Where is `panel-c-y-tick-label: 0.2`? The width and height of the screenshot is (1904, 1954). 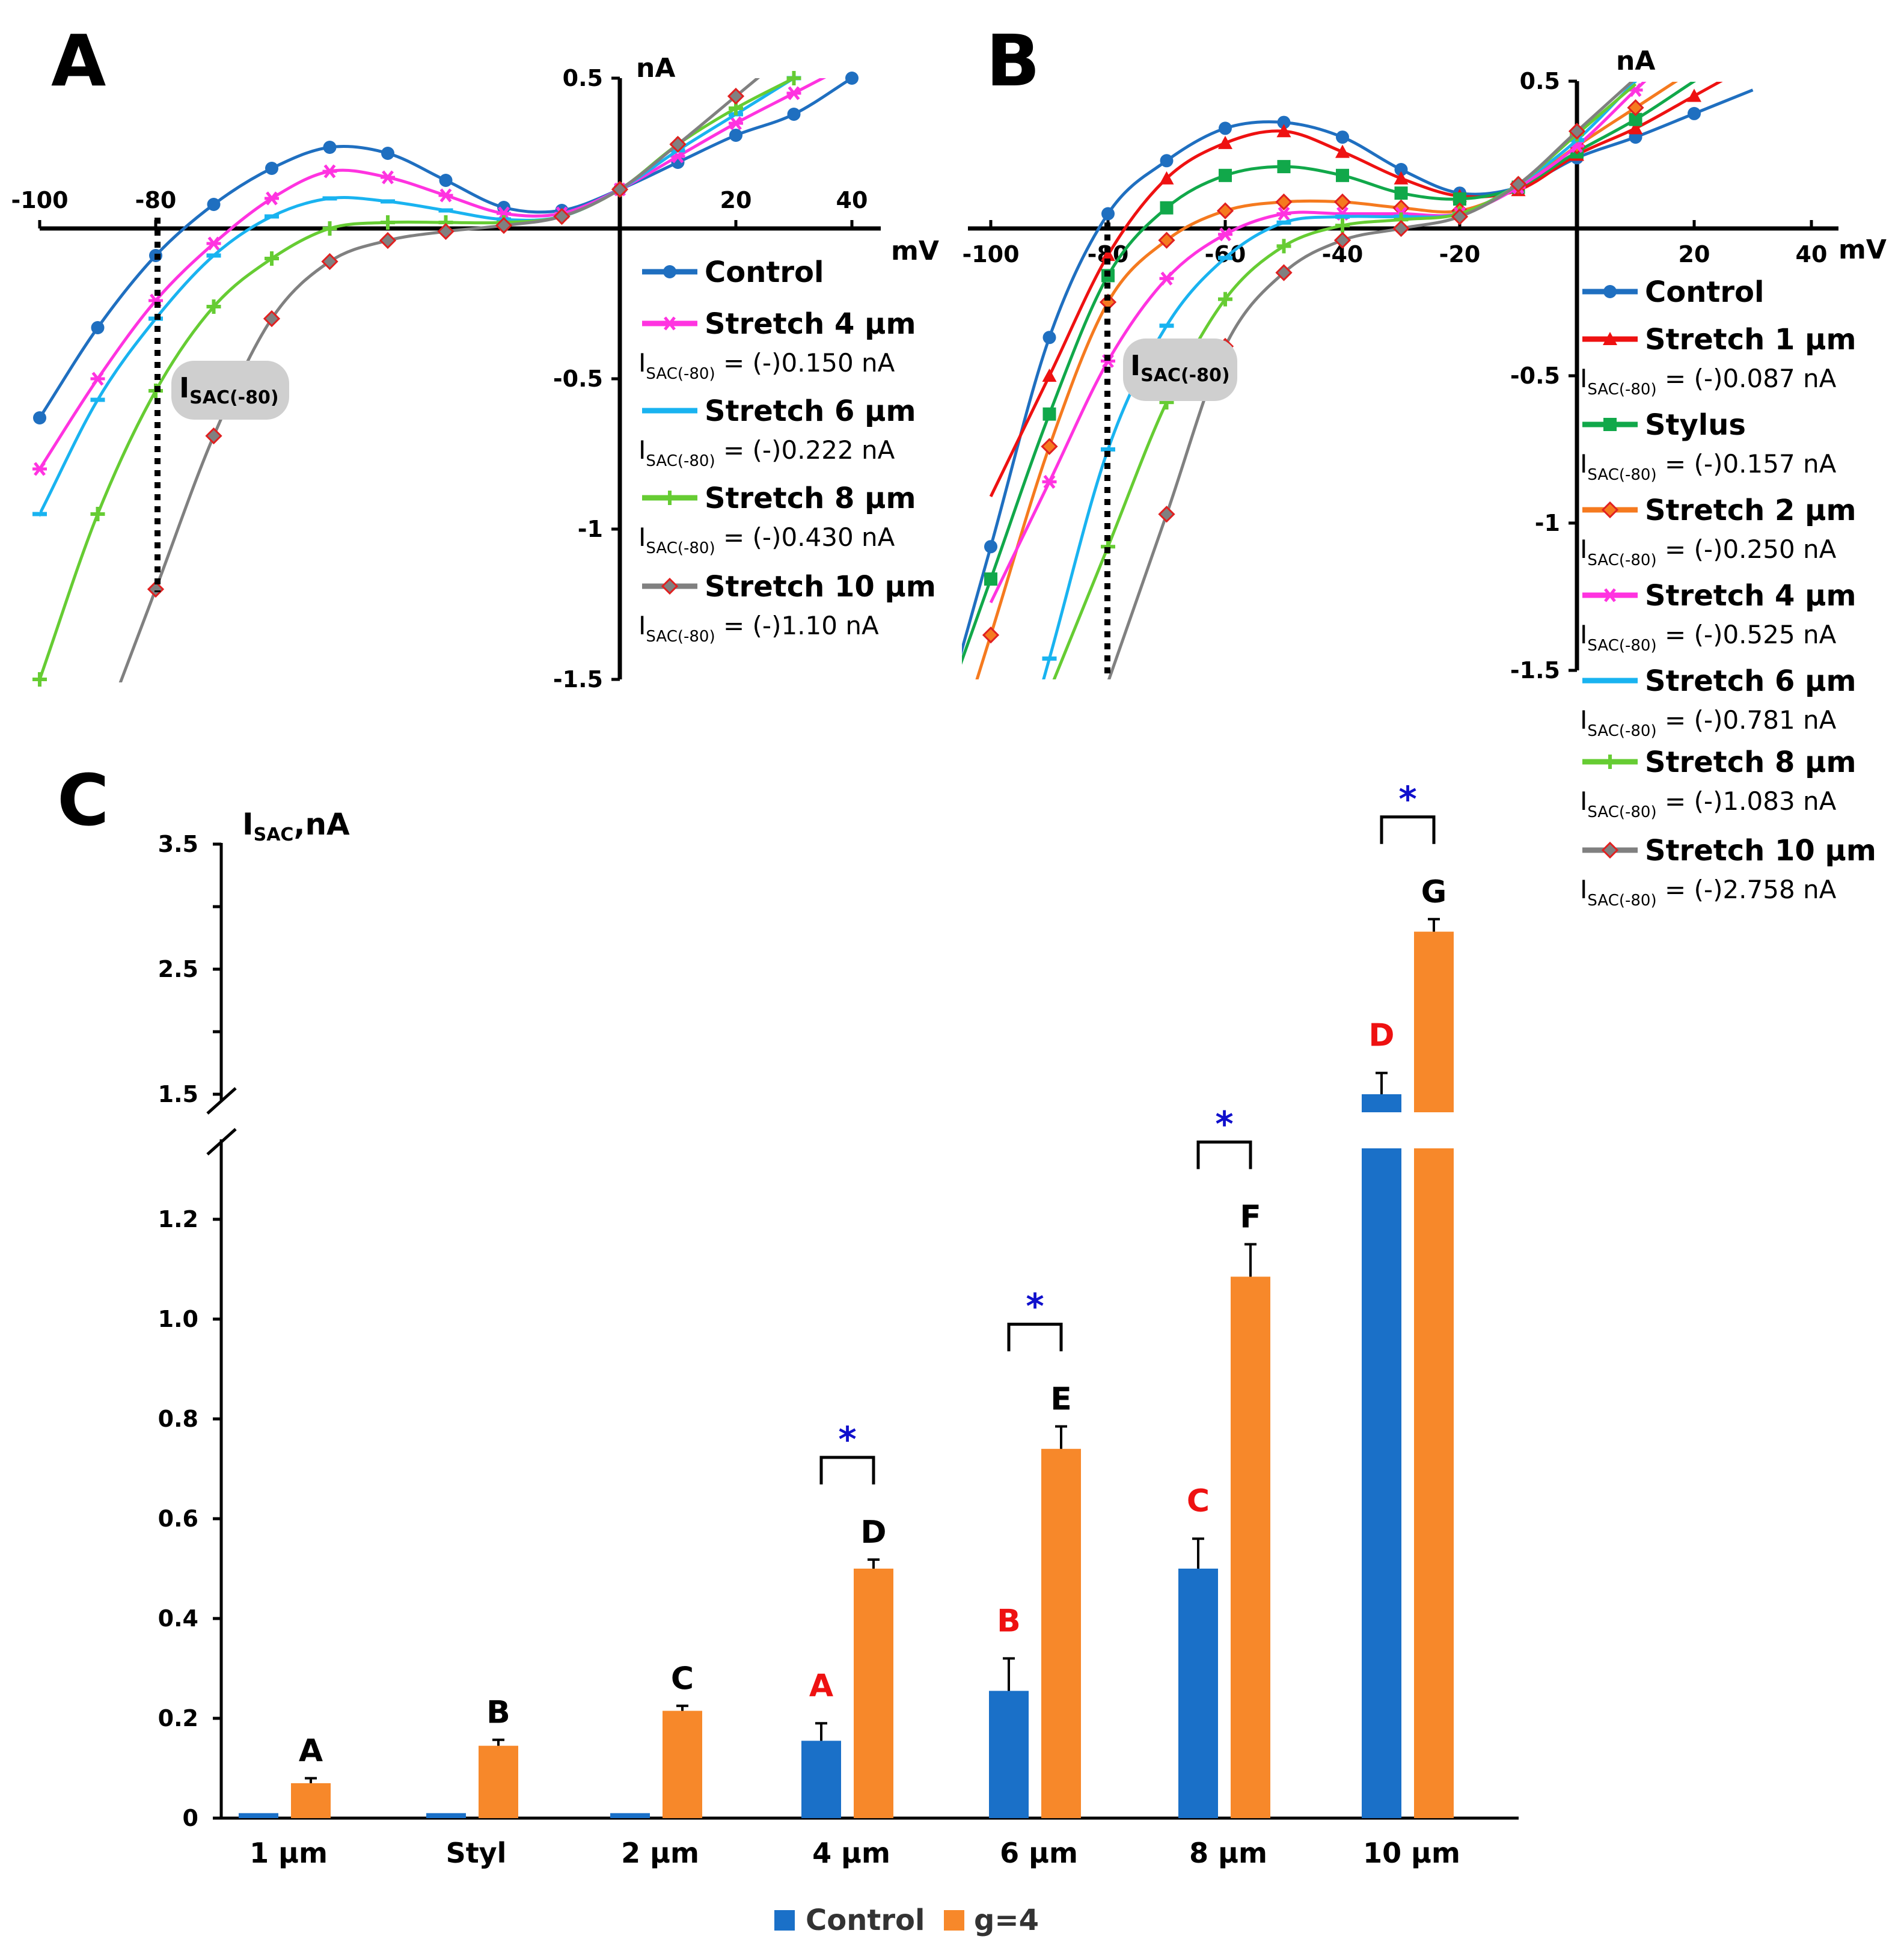 panel-c-y-tick-label: 0.2 is located at coordinates (178, 1719).